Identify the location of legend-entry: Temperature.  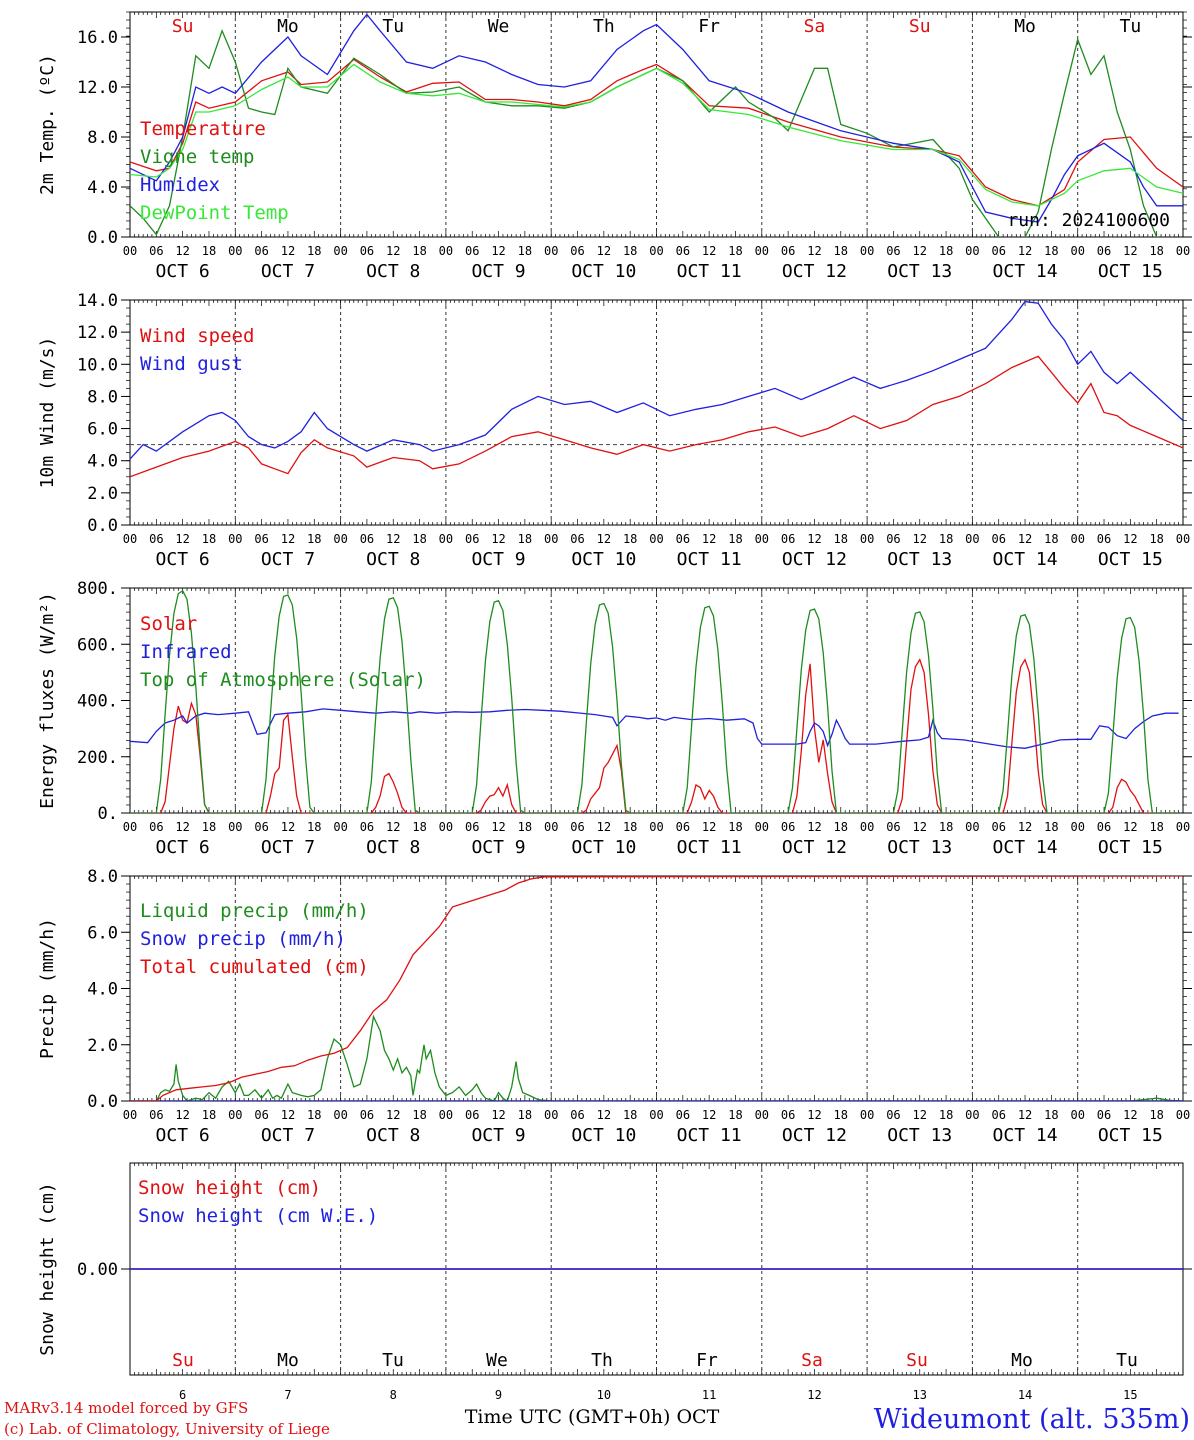
(203, 129).